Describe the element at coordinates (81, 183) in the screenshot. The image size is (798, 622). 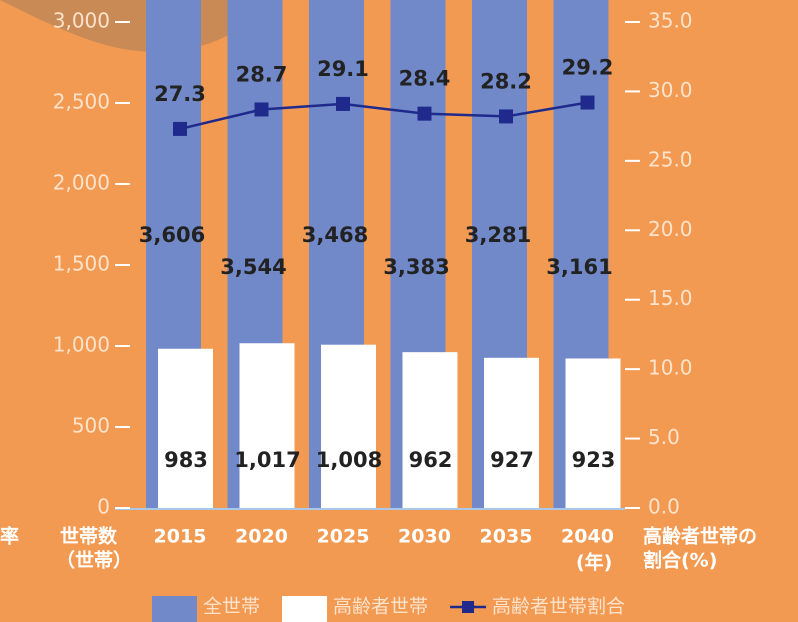
I see `y-tick-label: 2,000` at that location.